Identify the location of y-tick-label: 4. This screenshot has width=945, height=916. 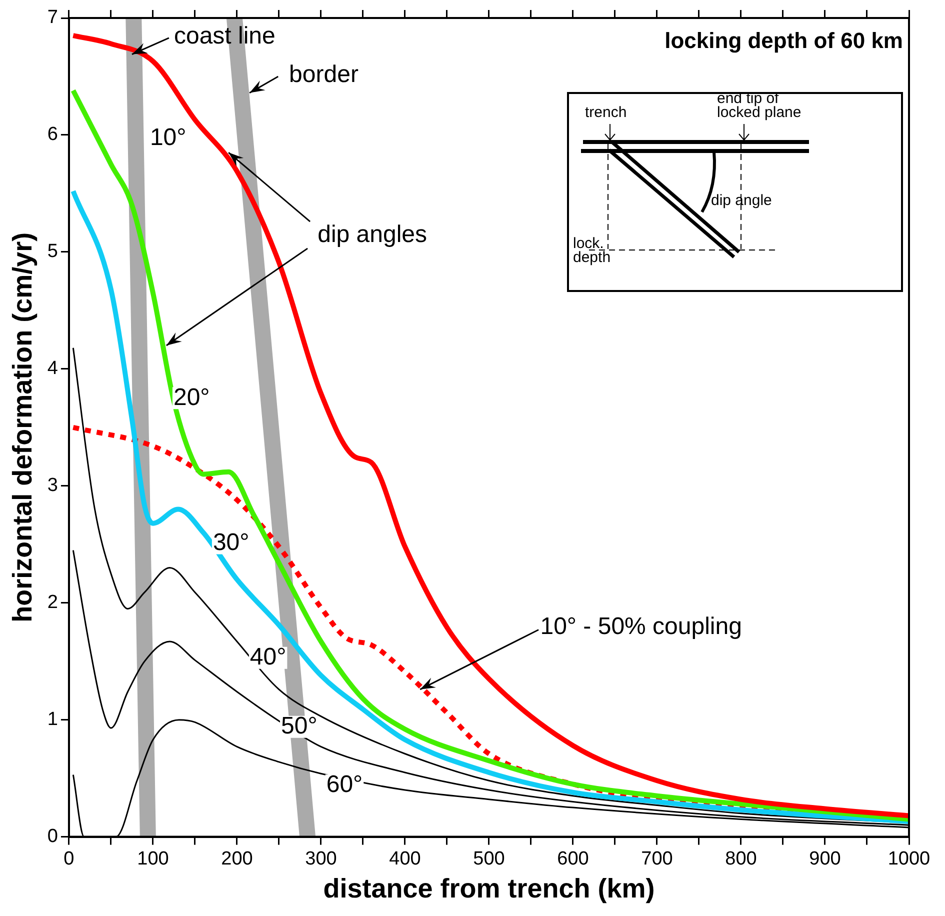
(52, 369).